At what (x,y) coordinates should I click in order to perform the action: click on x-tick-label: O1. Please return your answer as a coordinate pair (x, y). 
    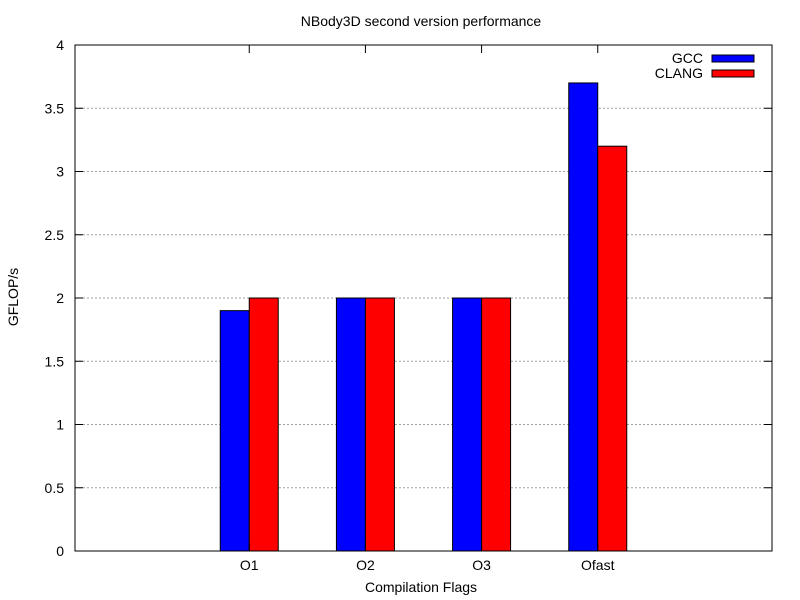
    Looking at the image, I should click on (249, 565).